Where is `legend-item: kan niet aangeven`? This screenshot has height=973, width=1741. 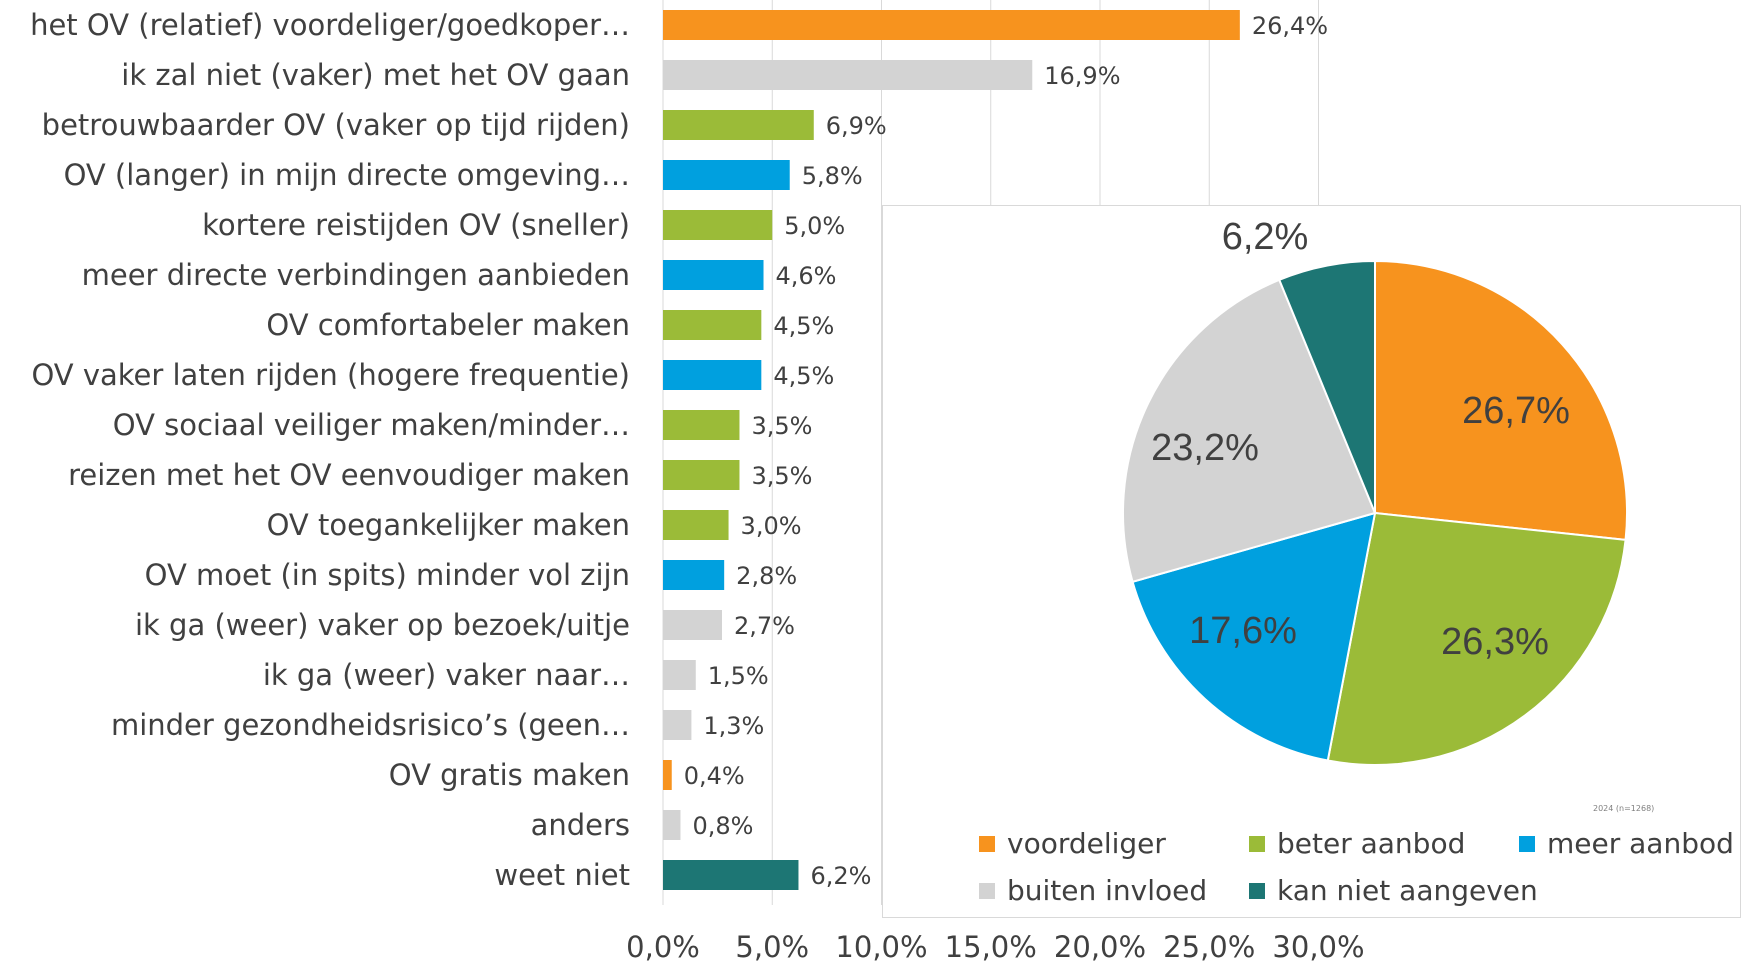
legend-item: kan niet aangeven is located at coordinates (1393, 890).